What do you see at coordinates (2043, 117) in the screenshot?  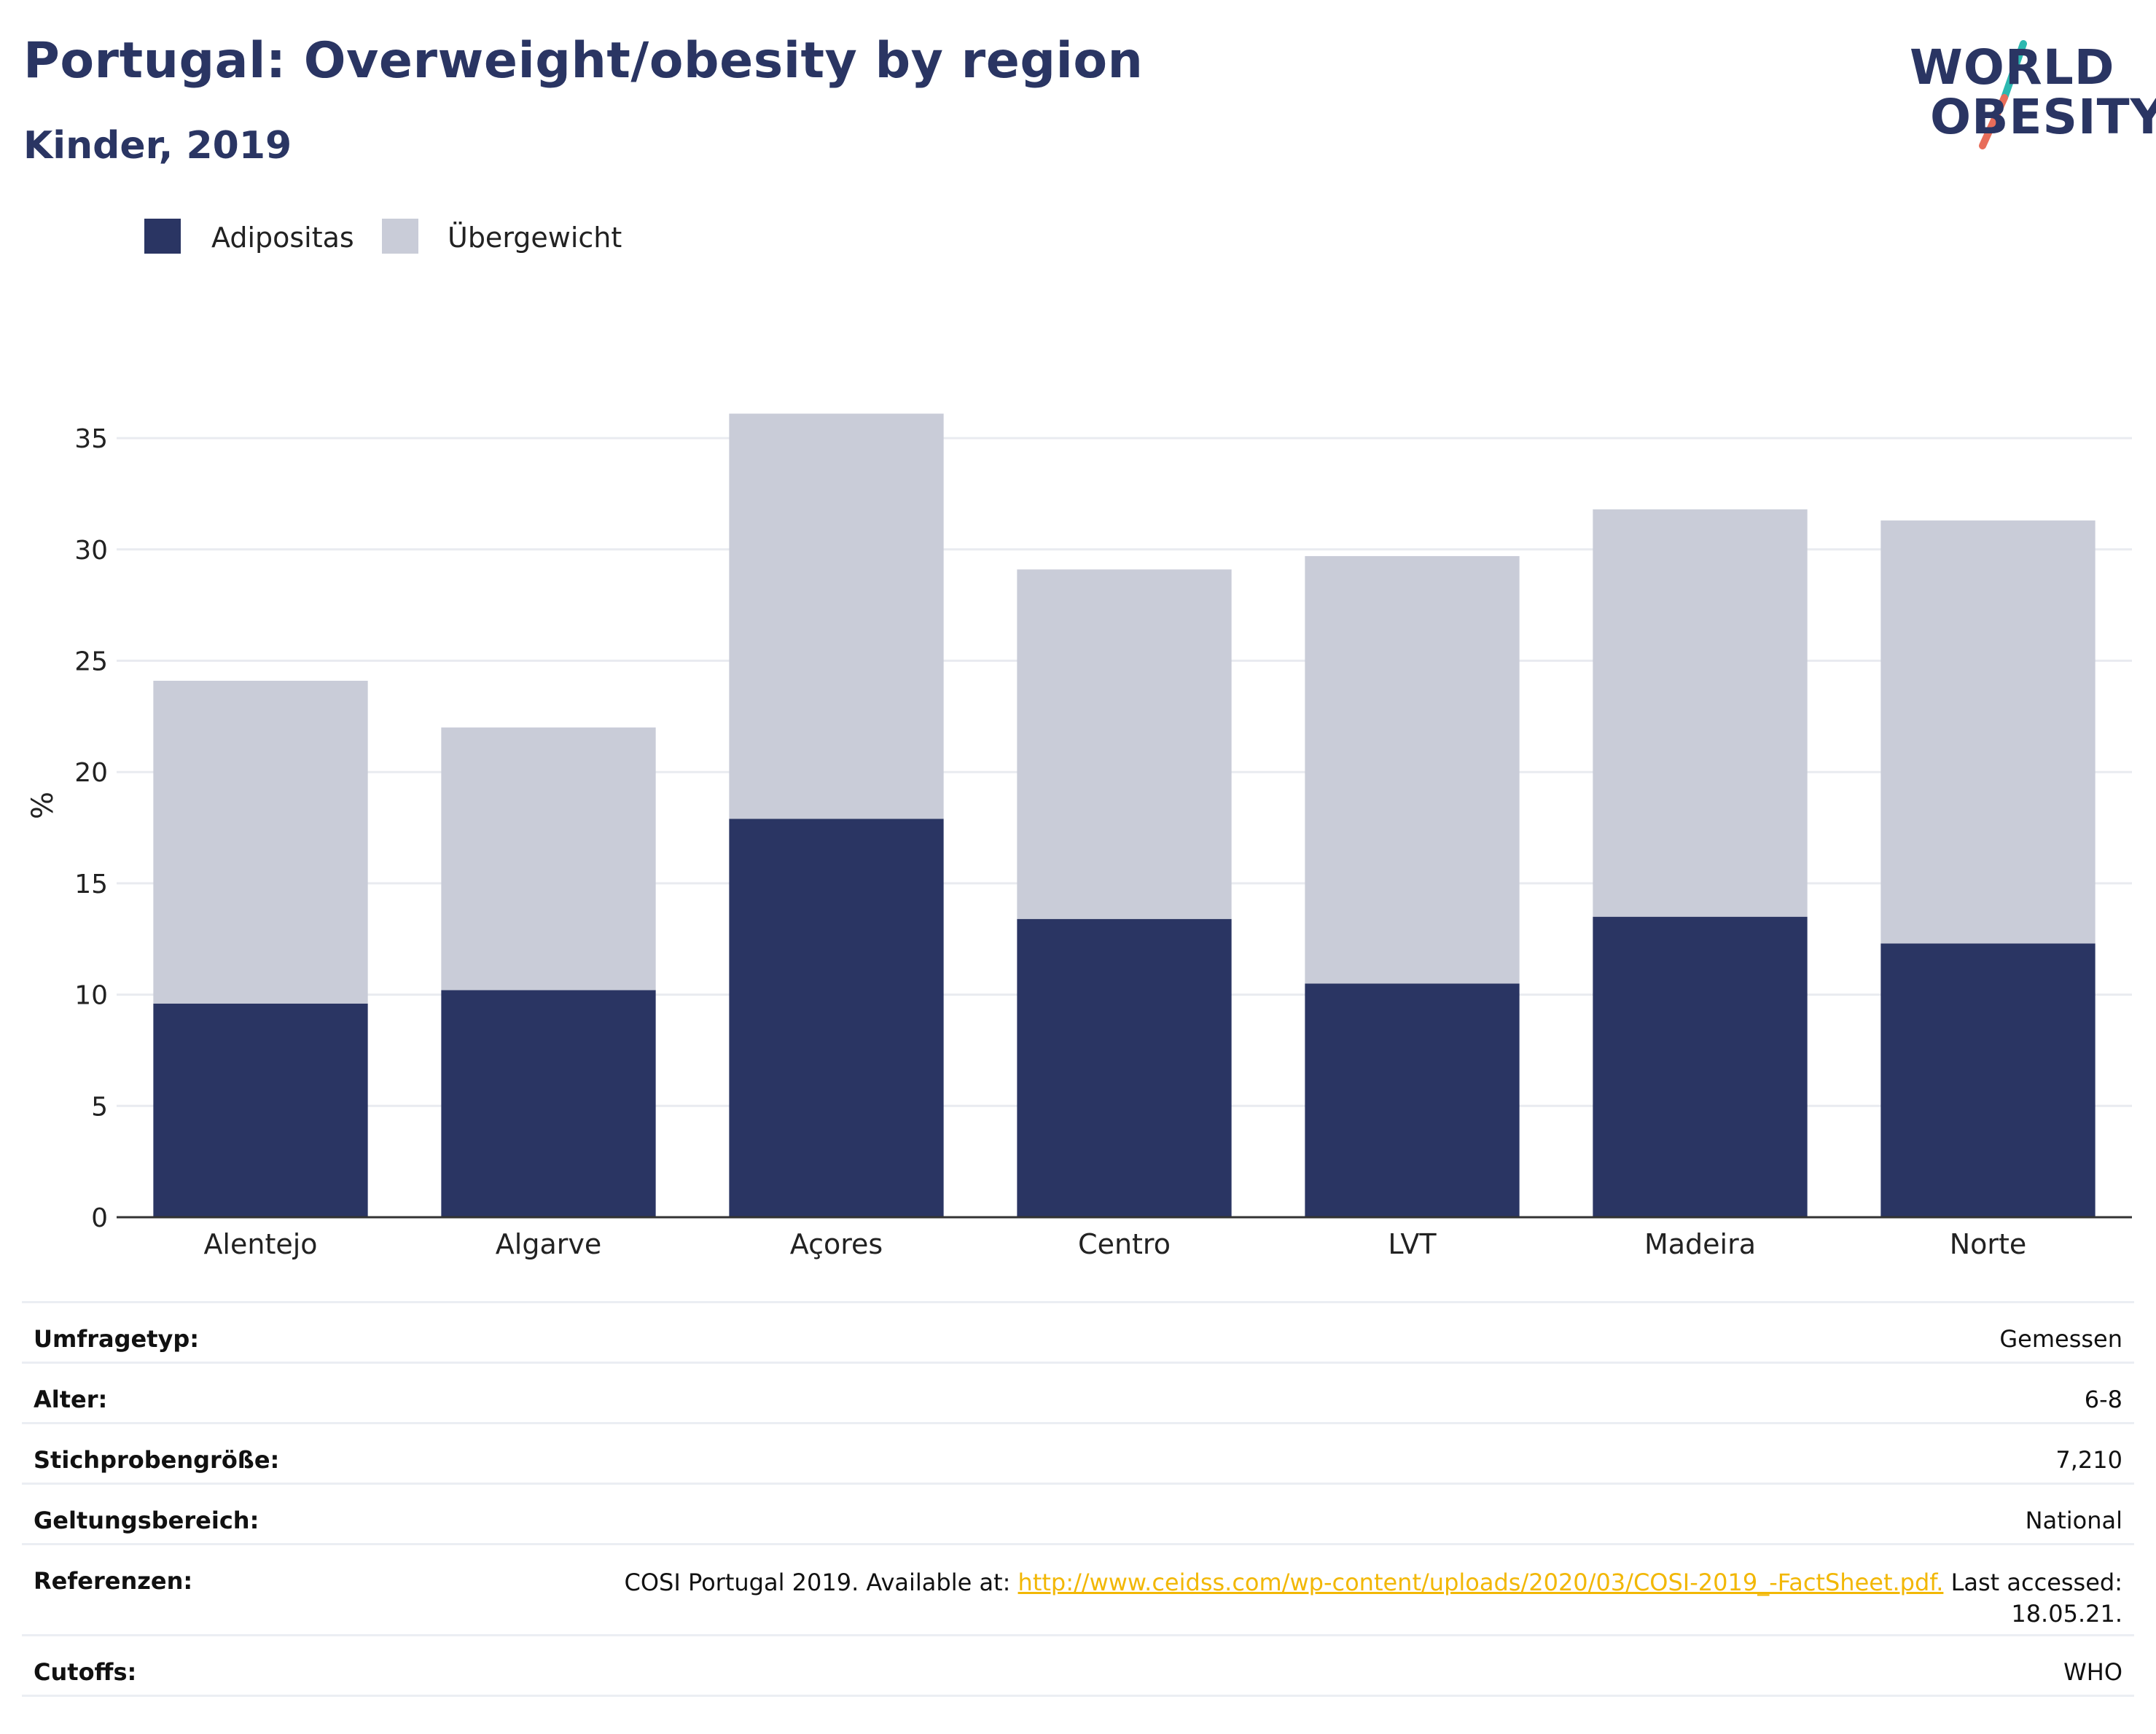 I see `logo-line2: OBESITY` at bounding box center [2043, 117].